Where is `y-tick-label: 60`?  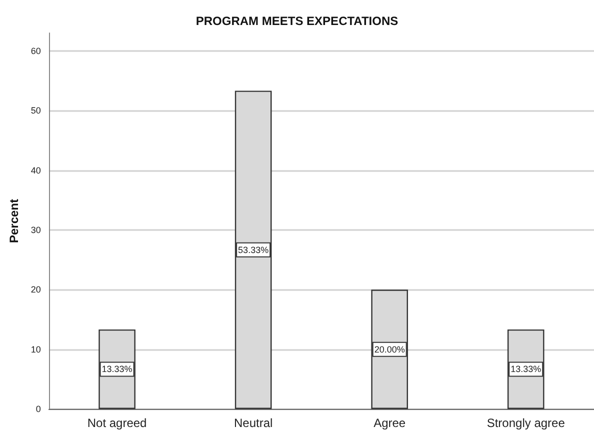 y-tick-label: 60 is located at coordinates (35, 51).